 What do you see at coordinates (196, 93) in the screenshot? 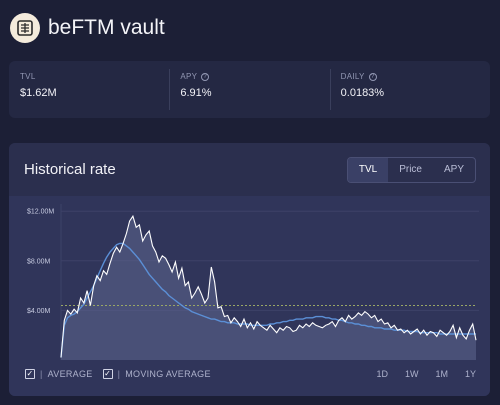
I see `stat-value: 6.91%` at bounding box center [196, 93].